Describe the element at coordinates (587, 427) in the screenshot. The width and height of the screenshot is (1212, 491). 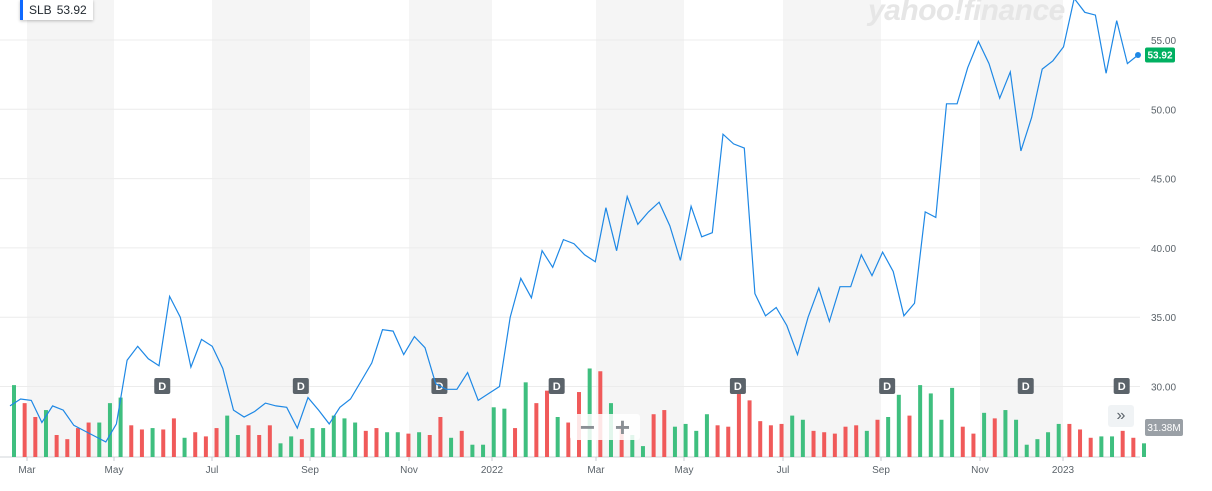
I see `zoom-out-button: −` at that location.